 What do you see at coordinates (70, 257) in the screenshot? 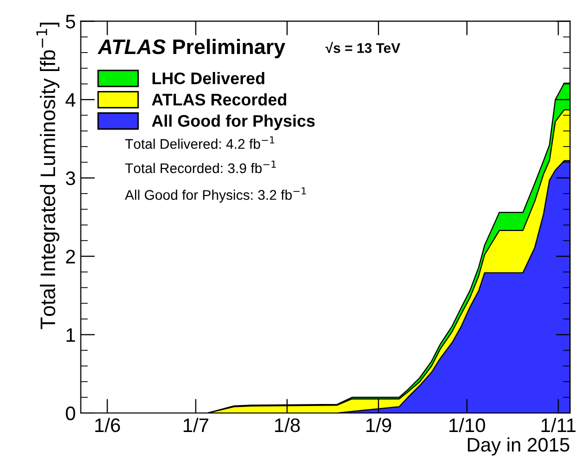
I see `y-tick-label: 2` at bounding box center [70, 257].